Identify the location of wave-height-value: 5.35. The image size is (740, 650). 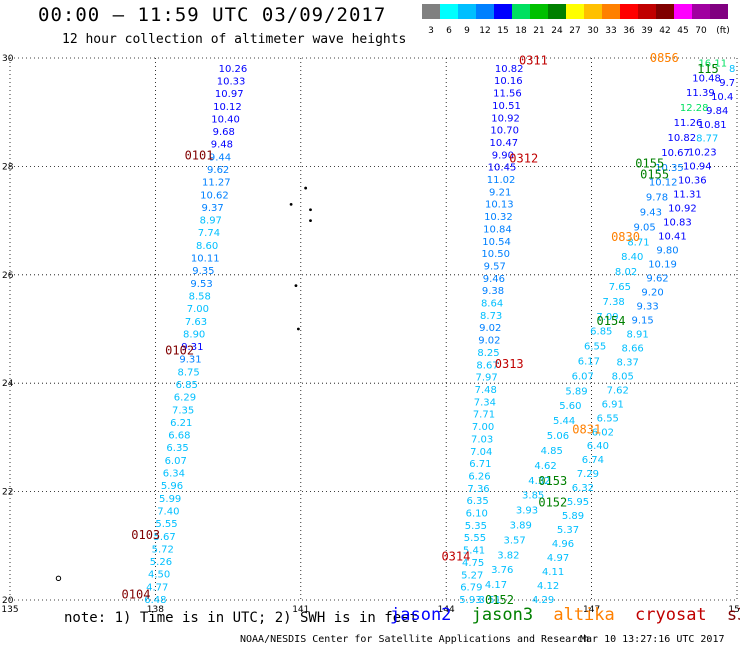
(476, 526).